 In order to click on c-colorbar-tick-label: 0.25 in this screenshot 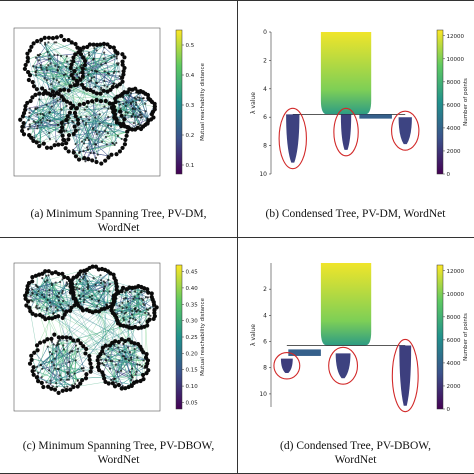, I will do `click(192, 338)`.